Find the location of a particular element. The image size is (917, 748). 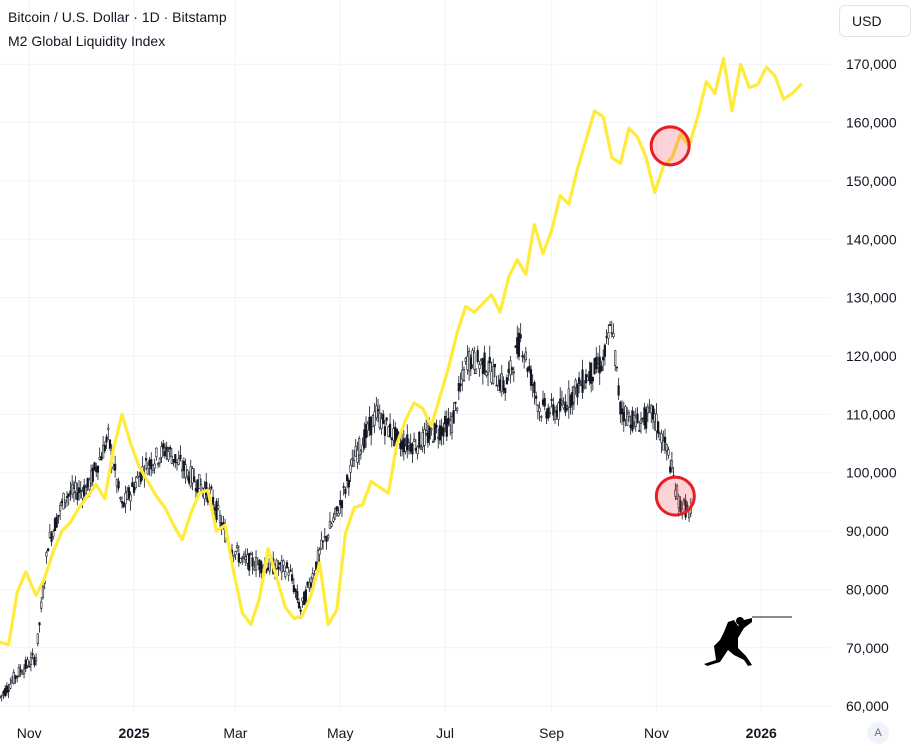

currency-button: USD is located at coordinates (875, 21).